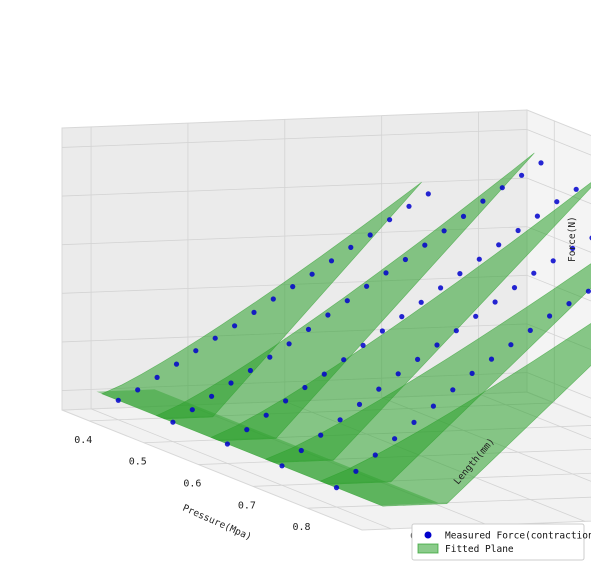 The image size is (591, 568). I want to click on x-tick-label: 0.6, so click(192, 484).